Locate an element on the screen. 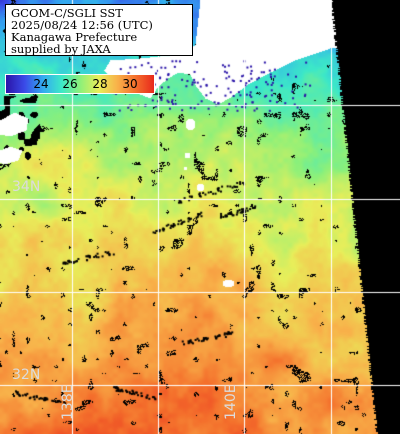 The image size is (400, 434). colorbar-tick-26: 26 is located at coordinates (70, 84).